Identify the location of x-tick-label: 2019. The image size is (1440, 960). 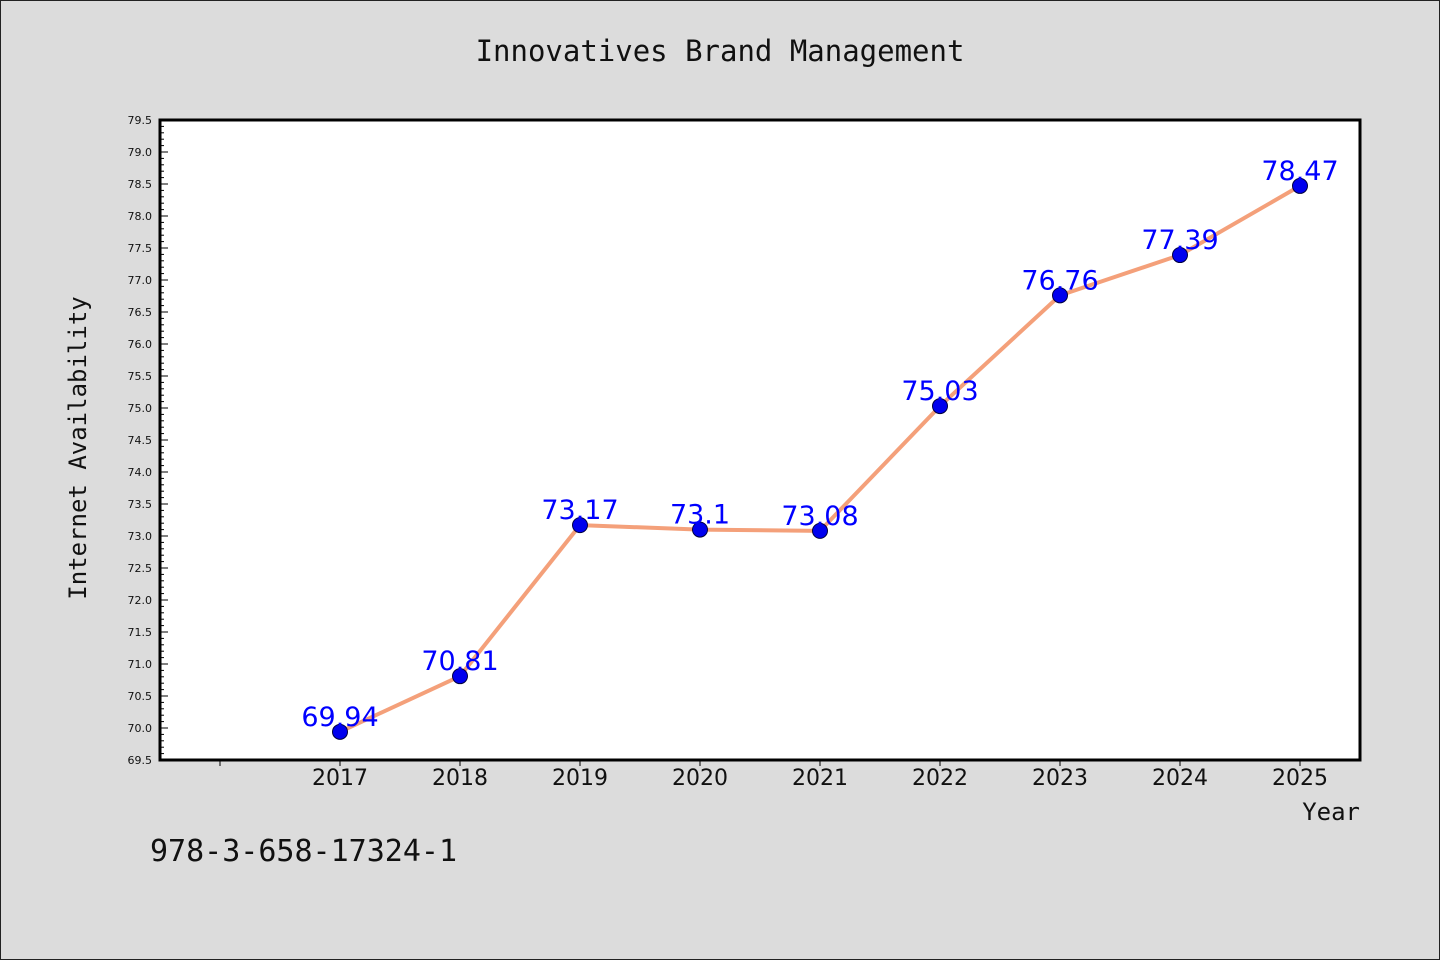
(580, 778).